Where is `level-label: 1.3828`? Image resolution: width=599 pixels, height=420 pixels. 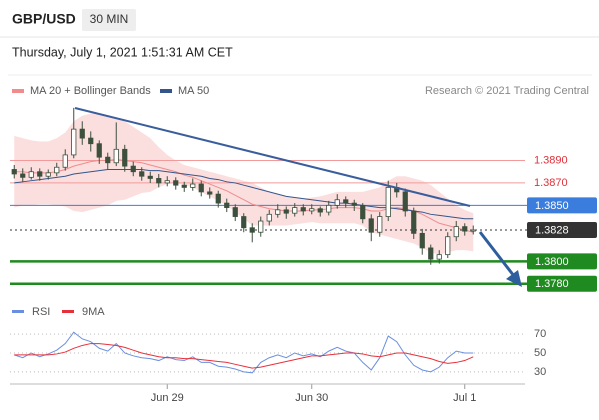
level-label: 1.3828 is located at coordinates (552, 230).